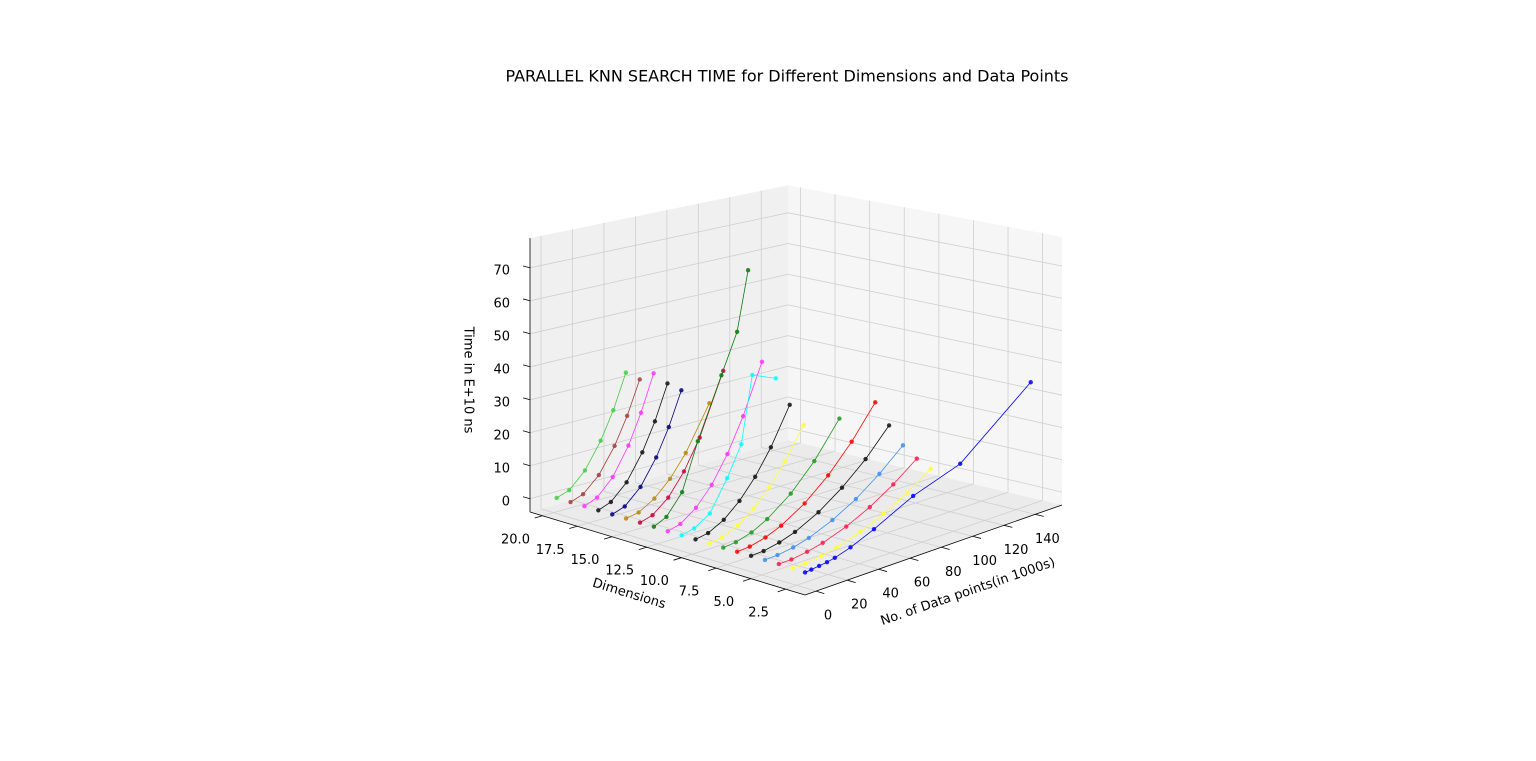 The width and height of the screenshot is (1536, 761). What do you see at coordinates (501, 336) in the screenshot?
I see `z-tick-label: 50` at bounding box center [501, 336].